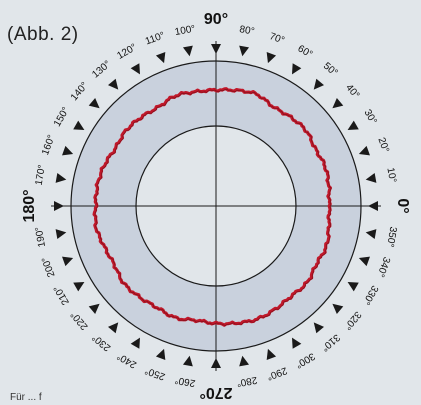 This screenshot has width=421, height=405. Describe the element at coordinates (41, 175) in the screenshot. I see `angle-label-170: 170°` at that location.